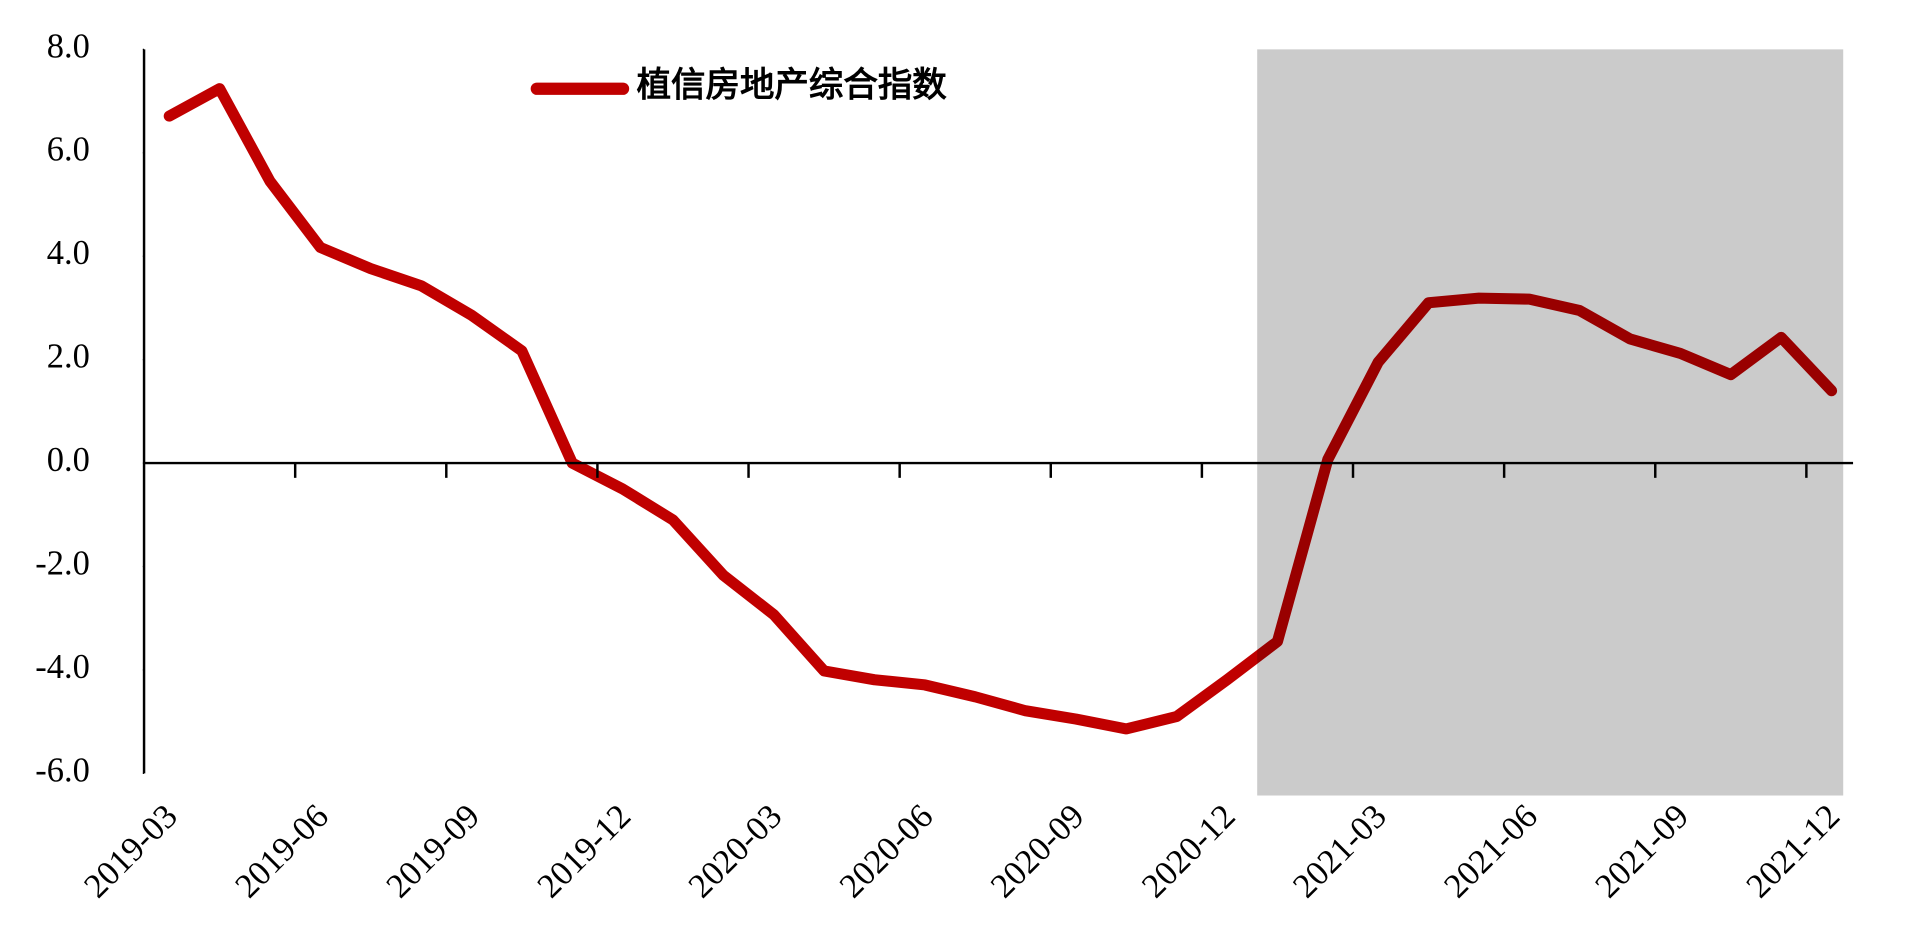  I want to click on x-tick-label: 2019-03, so click(131, 851).